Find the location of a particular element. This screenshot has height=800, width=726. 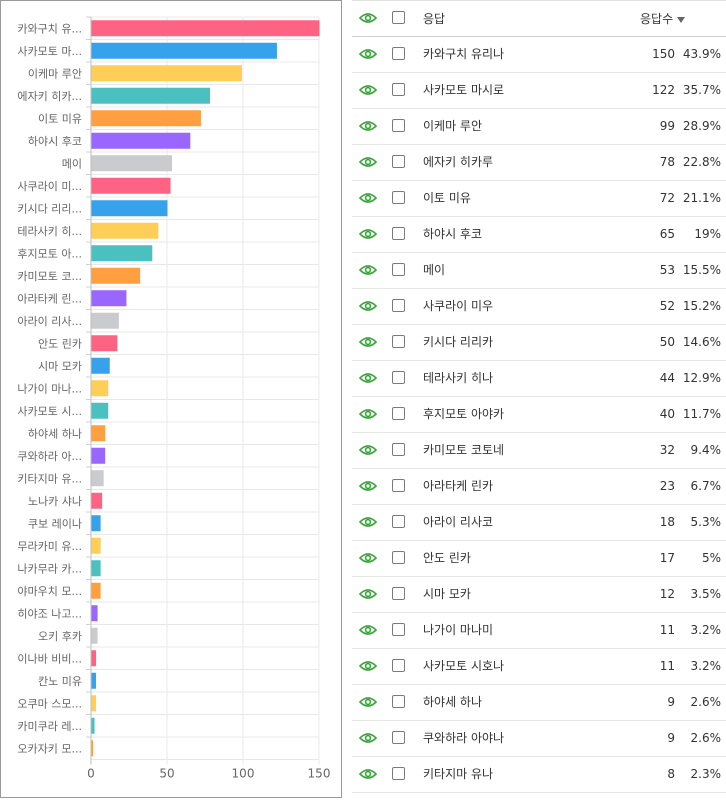

y-category-label: 안도 린카 is located at coordinates (60, 343).